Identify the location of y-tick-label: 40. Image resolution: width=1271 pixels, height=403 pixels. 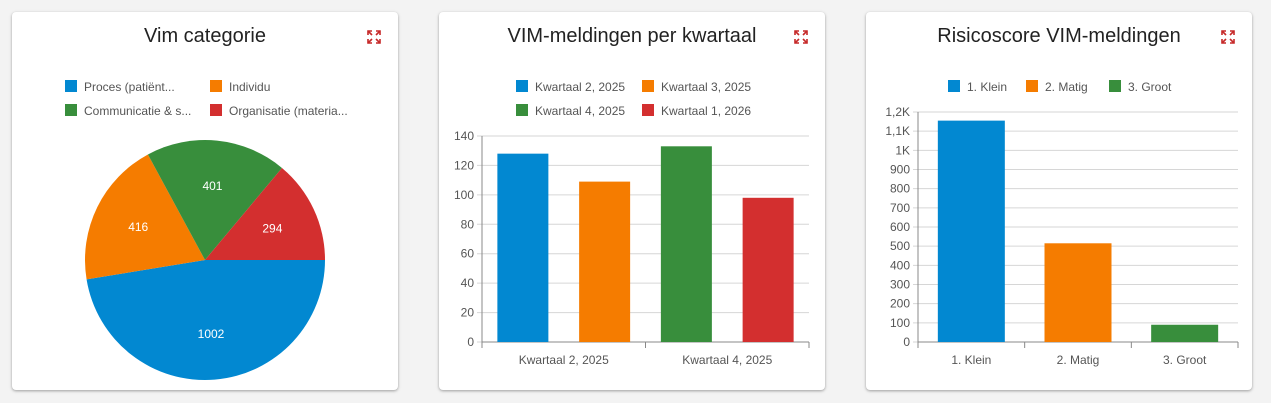
(468, 283).